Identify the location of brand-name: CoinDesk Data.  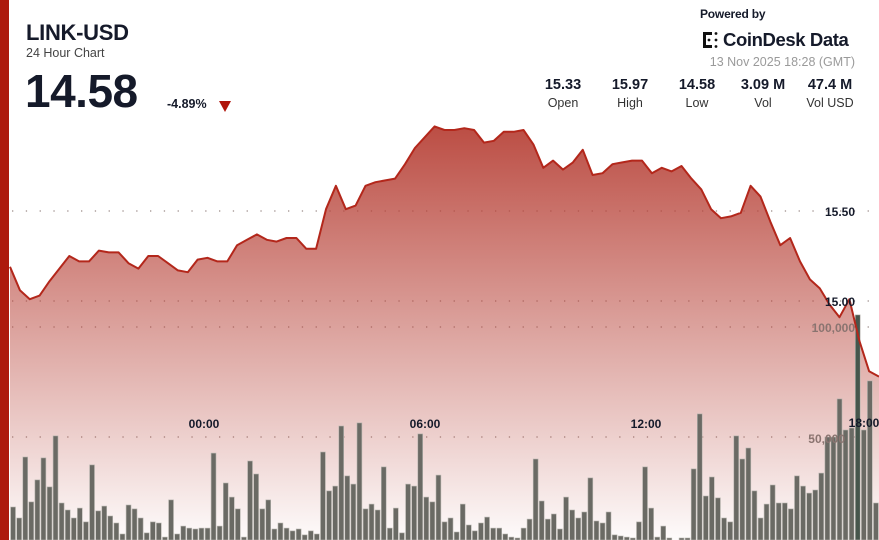
(786, 39).